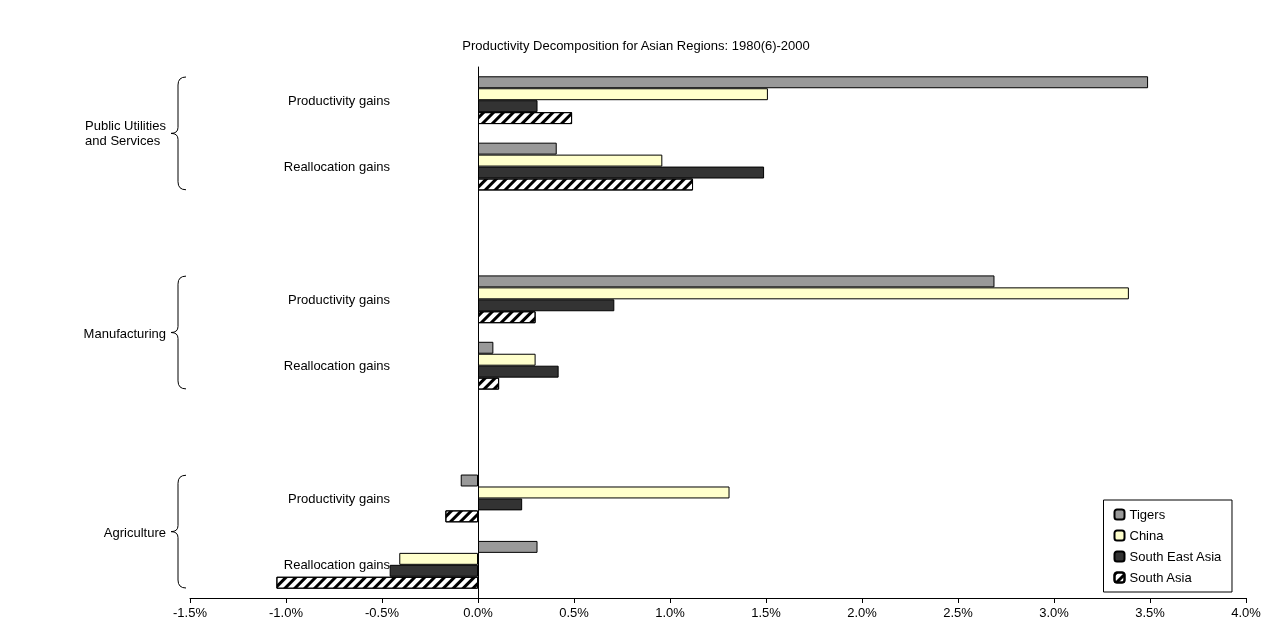 Image resolution: width=1272 pixels, height=639 pixels. Describe the element at coordinates (1147, 535) in the screenshot. I see `legend-label: China` at that location.